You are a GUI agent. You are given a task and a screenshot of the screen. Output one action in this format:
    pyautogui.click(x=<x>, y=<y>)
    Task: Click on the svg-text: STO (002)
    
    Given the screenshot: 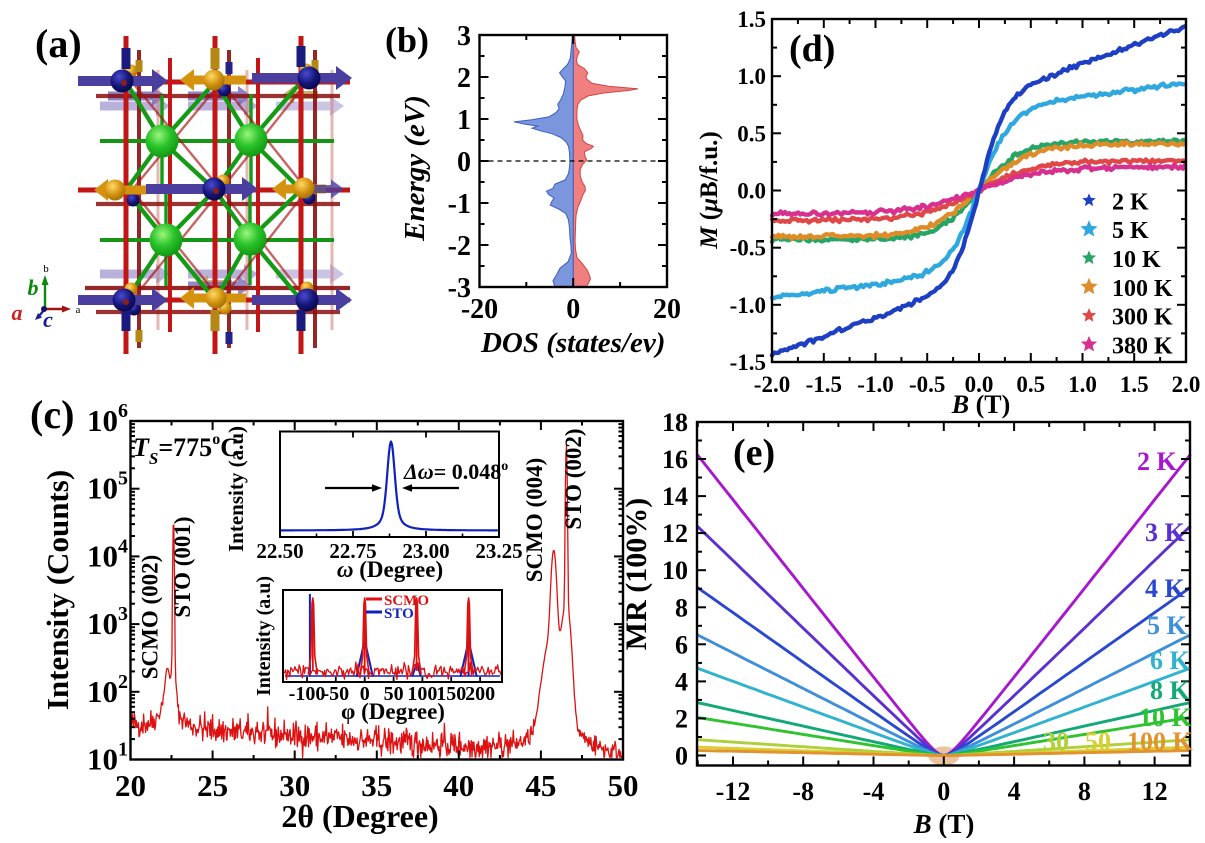 What is the action you would take?
    pyautogui.click(x=573, y=478)
    